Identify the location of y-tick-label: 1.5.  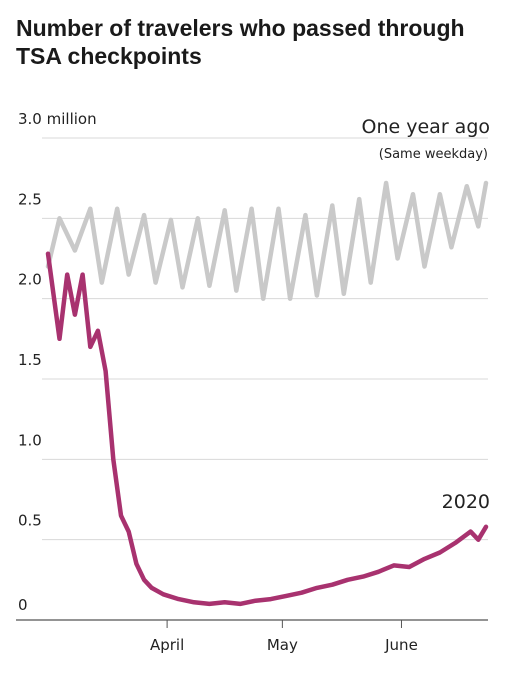
(30, 360).